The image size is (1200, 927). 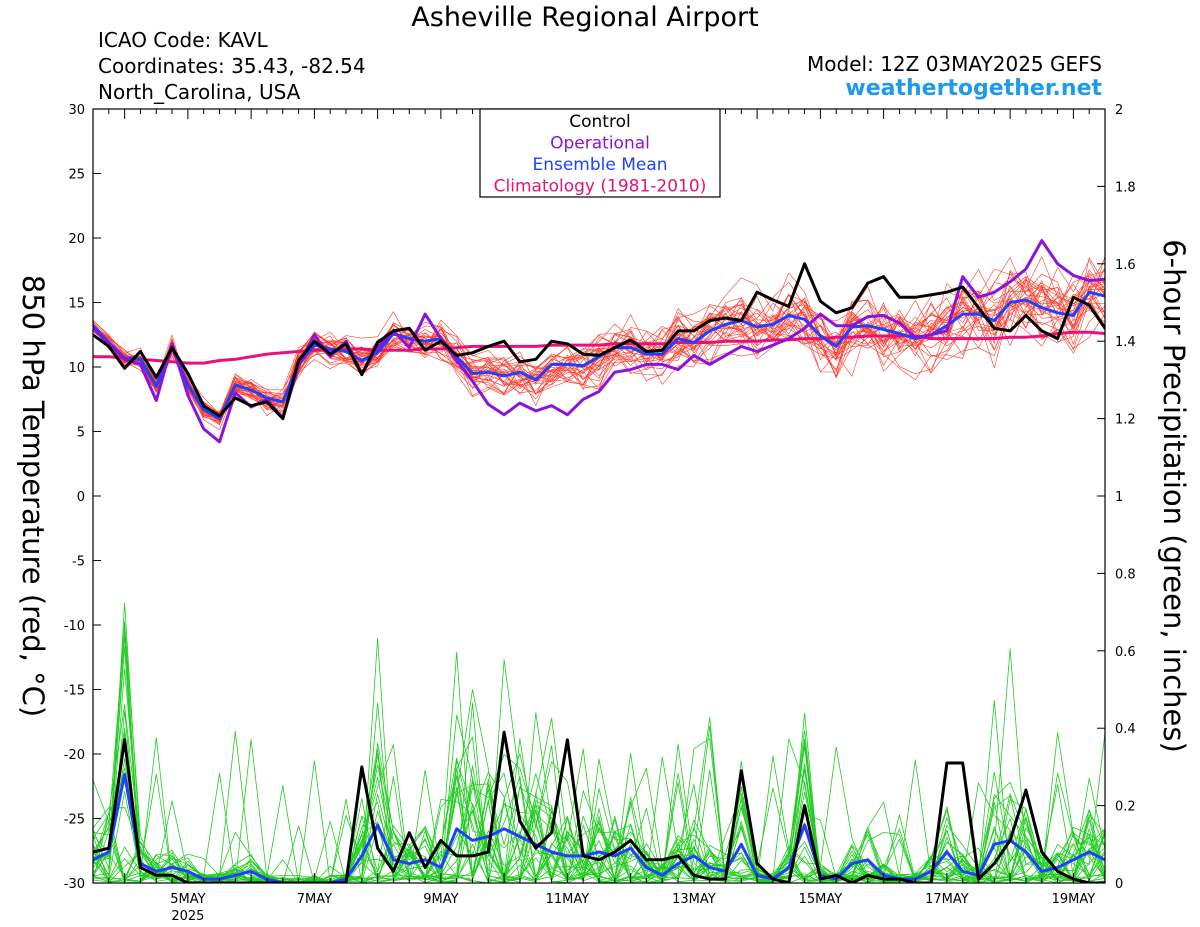 What do you see at coordinates (81, 433) in the screenshot?
I see `y-left-tick-label: 5` at bounding box center [81, 433].